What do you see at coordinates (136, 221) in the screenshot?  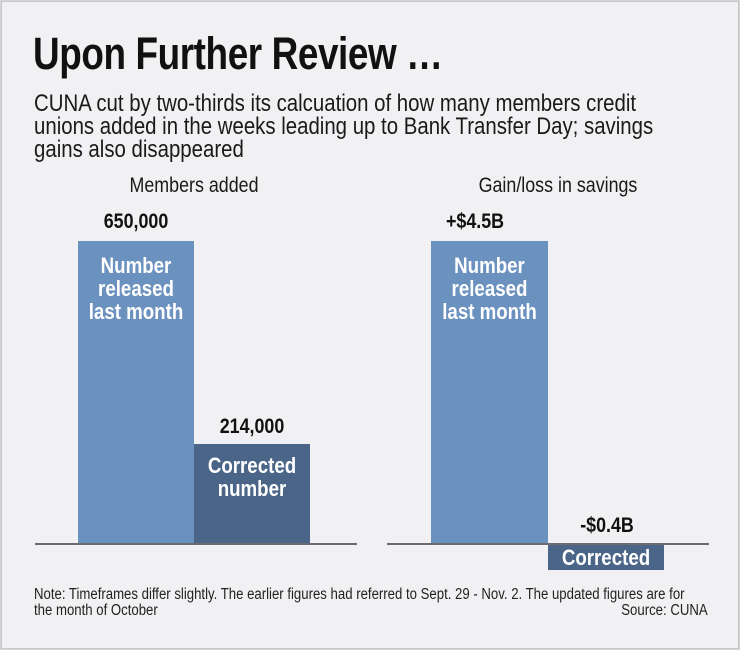 I see `value-label-members-released: 650,000` at bounding box center [136, 221].